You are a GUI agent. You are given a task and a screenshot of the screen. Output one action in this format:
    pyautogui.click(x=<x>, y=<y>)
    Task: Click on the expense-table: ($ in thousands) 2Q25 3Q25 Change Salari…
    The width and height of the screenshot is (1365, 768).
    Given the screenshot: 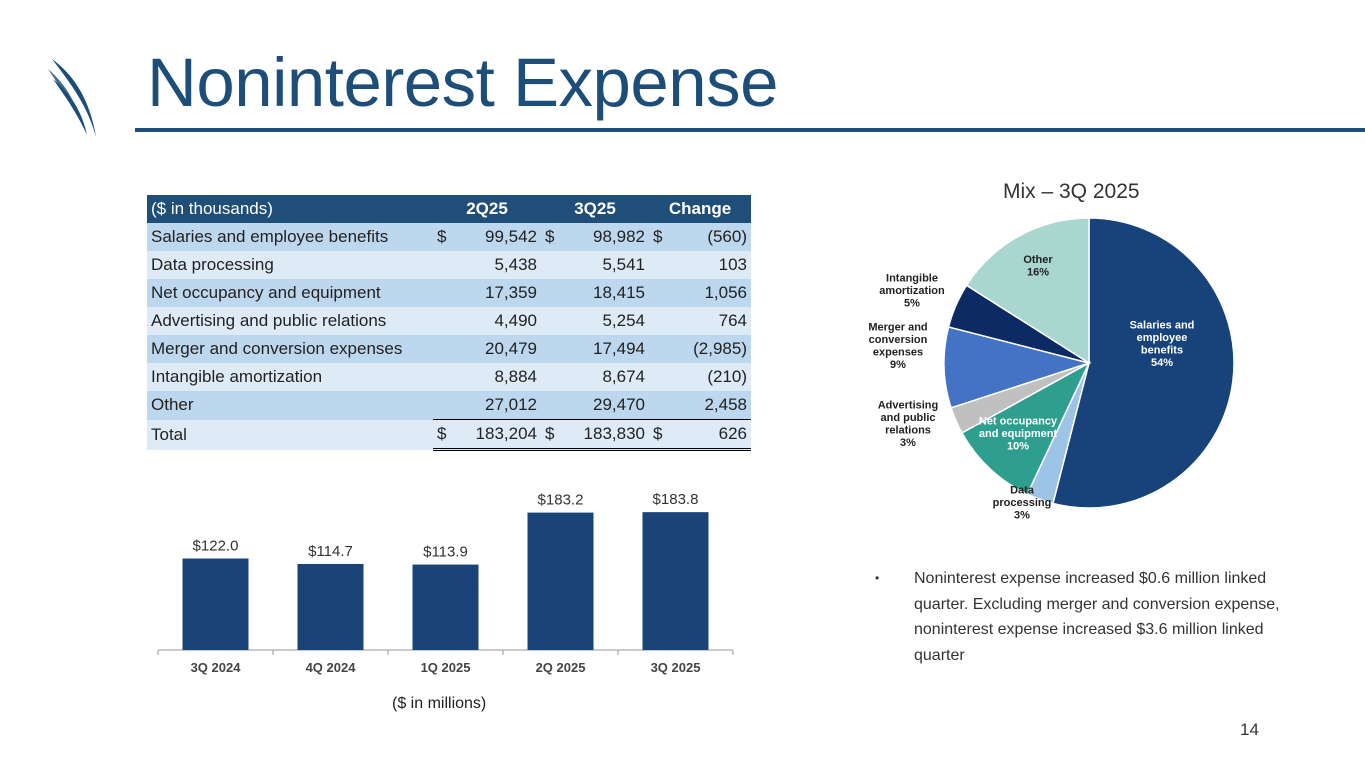 What is the action you would take?
    pyautogui.click(x=449, y=323)
    